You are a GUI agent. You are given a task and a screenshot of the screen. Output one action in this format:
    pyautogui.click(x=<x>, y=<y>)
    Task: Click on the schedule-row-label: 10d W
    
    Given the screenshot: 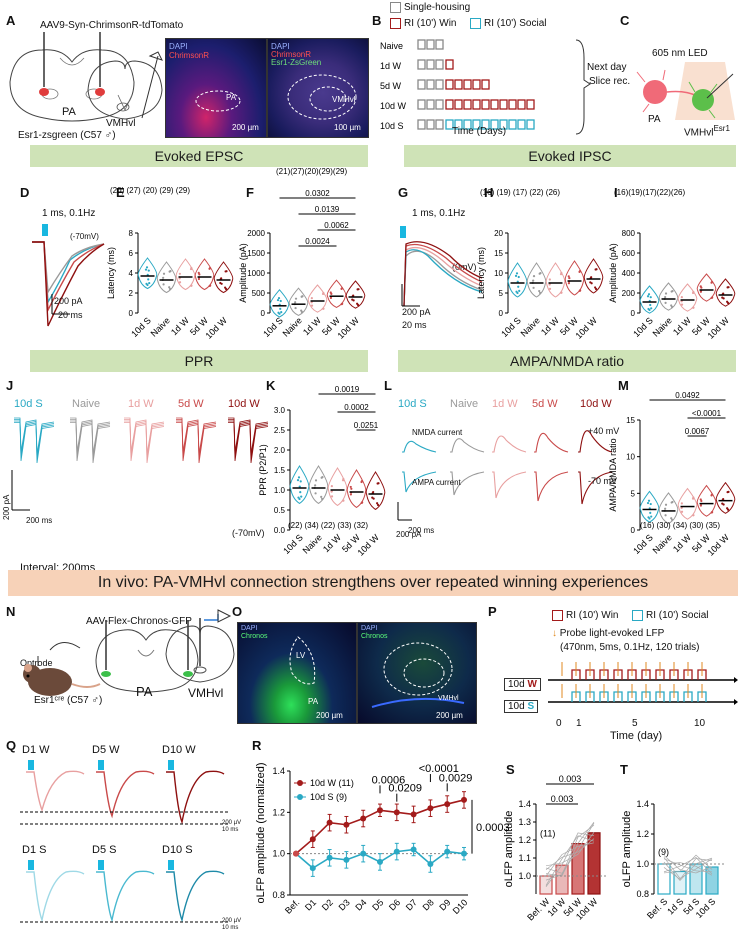 What is the action you would take?
    pyautogui.click(x=393, y=106)
    